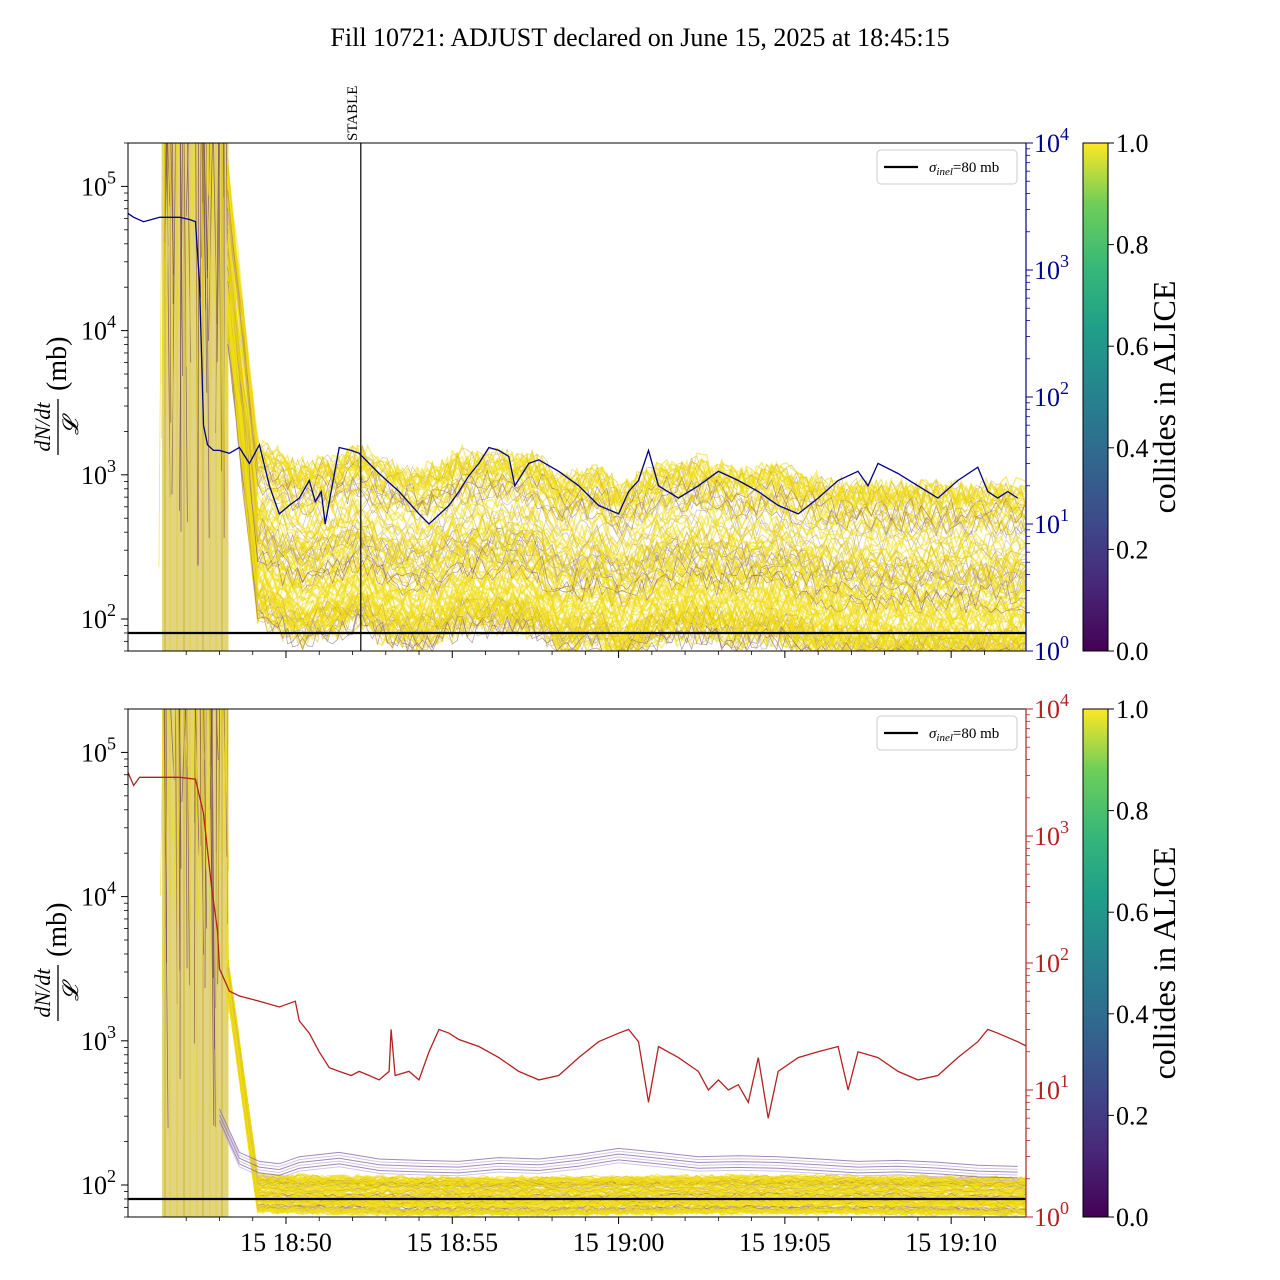 Image resolution: width=1280 pixels, height=1280 pixels. What do you see at coordinates (57, 930) in the screenshot?
I see `bottom-ylabel-unit: (mb)` at bounding box center [57, 930].